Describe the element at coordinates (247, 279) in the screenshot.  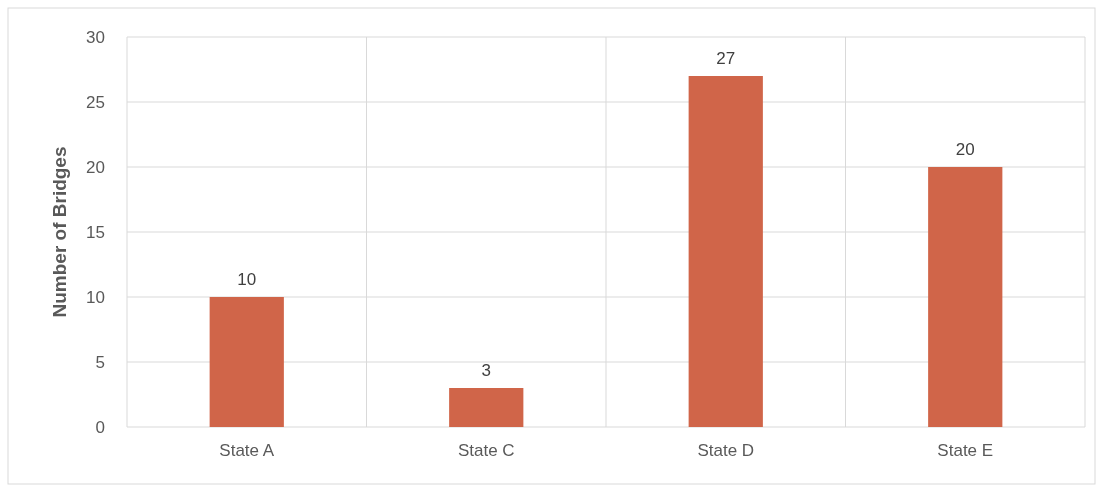
I see `data-label: 10` at that location.